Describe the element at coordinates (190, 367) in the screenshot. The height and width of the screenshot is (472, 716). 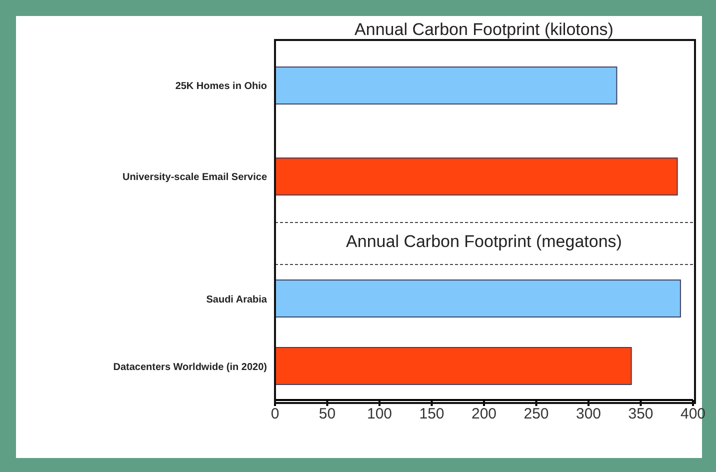
I see `y-tick-label: Datacenters Worldwide (in 2020)` at that location.